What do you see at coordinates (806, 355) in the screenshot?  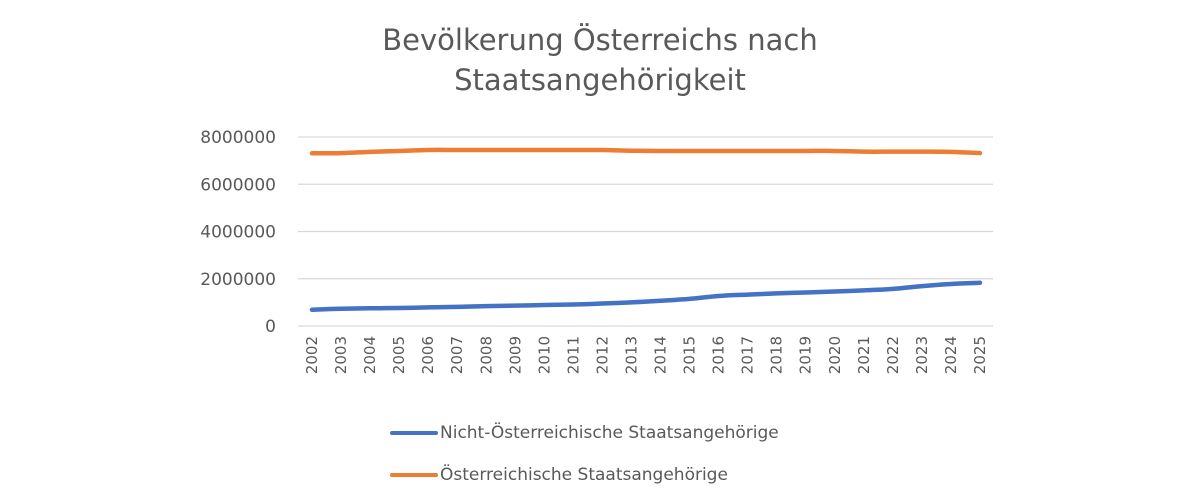 I see `x-tick-label: 2019` at bounding box center [806, 355].